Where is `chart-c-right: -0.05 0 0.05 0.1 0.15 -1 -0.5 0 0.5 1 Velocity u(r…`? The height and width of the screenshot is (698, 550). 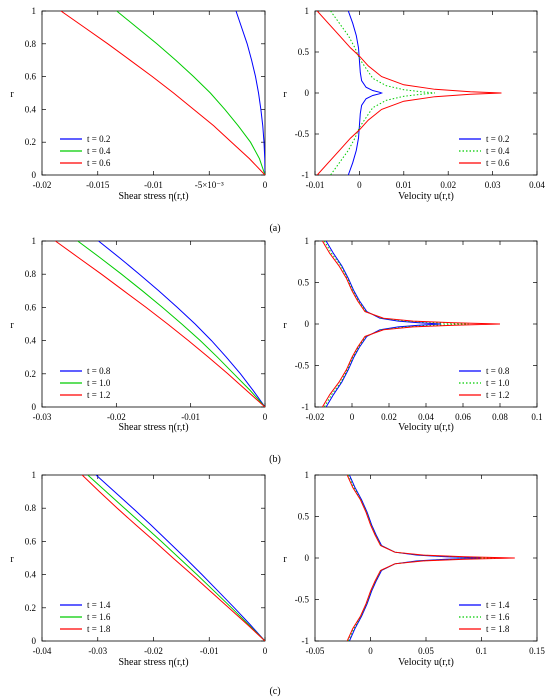
chart-c-right: -0.05 0 0.05 0.1 0.15 -1 -0.5 0 0.5 1 Velocity u(r… is located at coordinates (414, 569).